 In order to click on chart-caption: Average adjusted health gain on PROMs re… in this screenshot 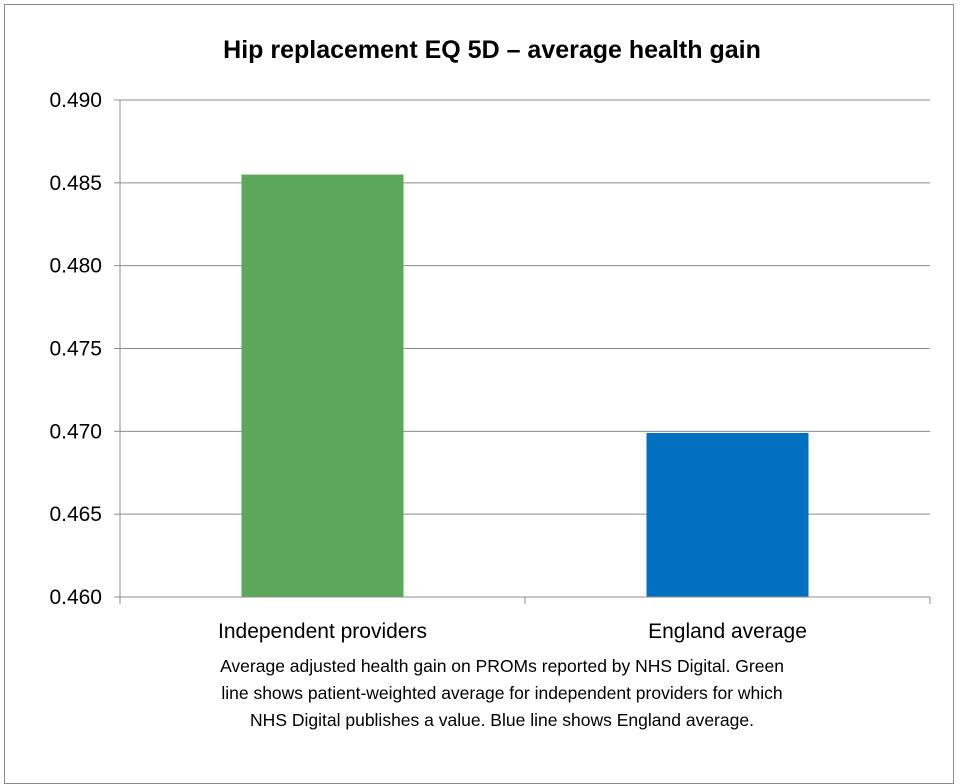, I will do `click(502, 693)`.